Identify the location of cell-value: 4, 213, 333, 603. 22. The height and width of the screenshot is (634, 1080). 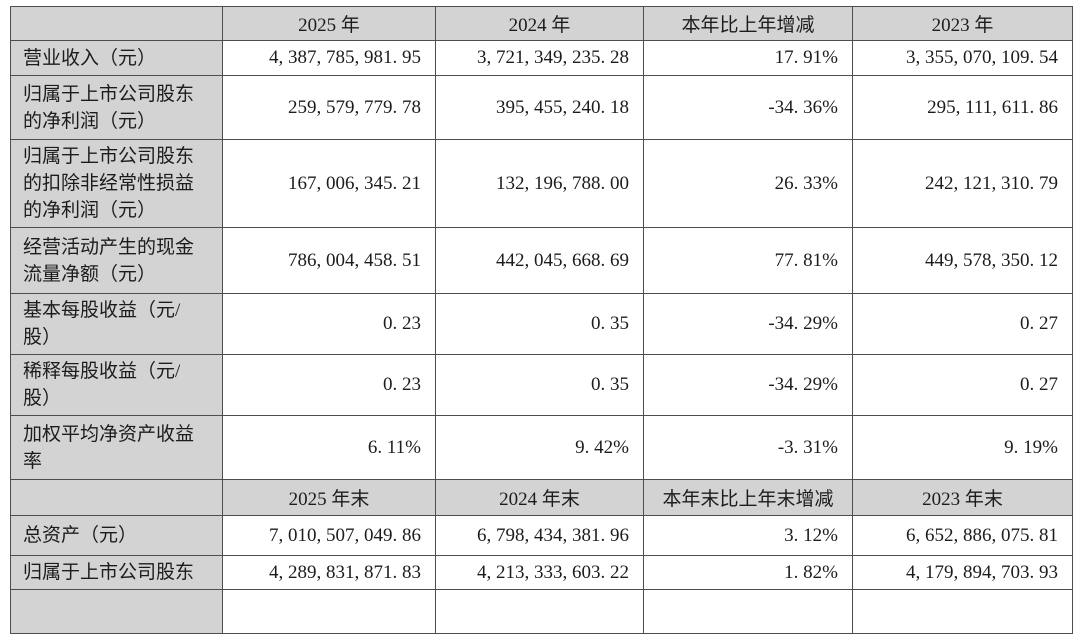
(539, 572).